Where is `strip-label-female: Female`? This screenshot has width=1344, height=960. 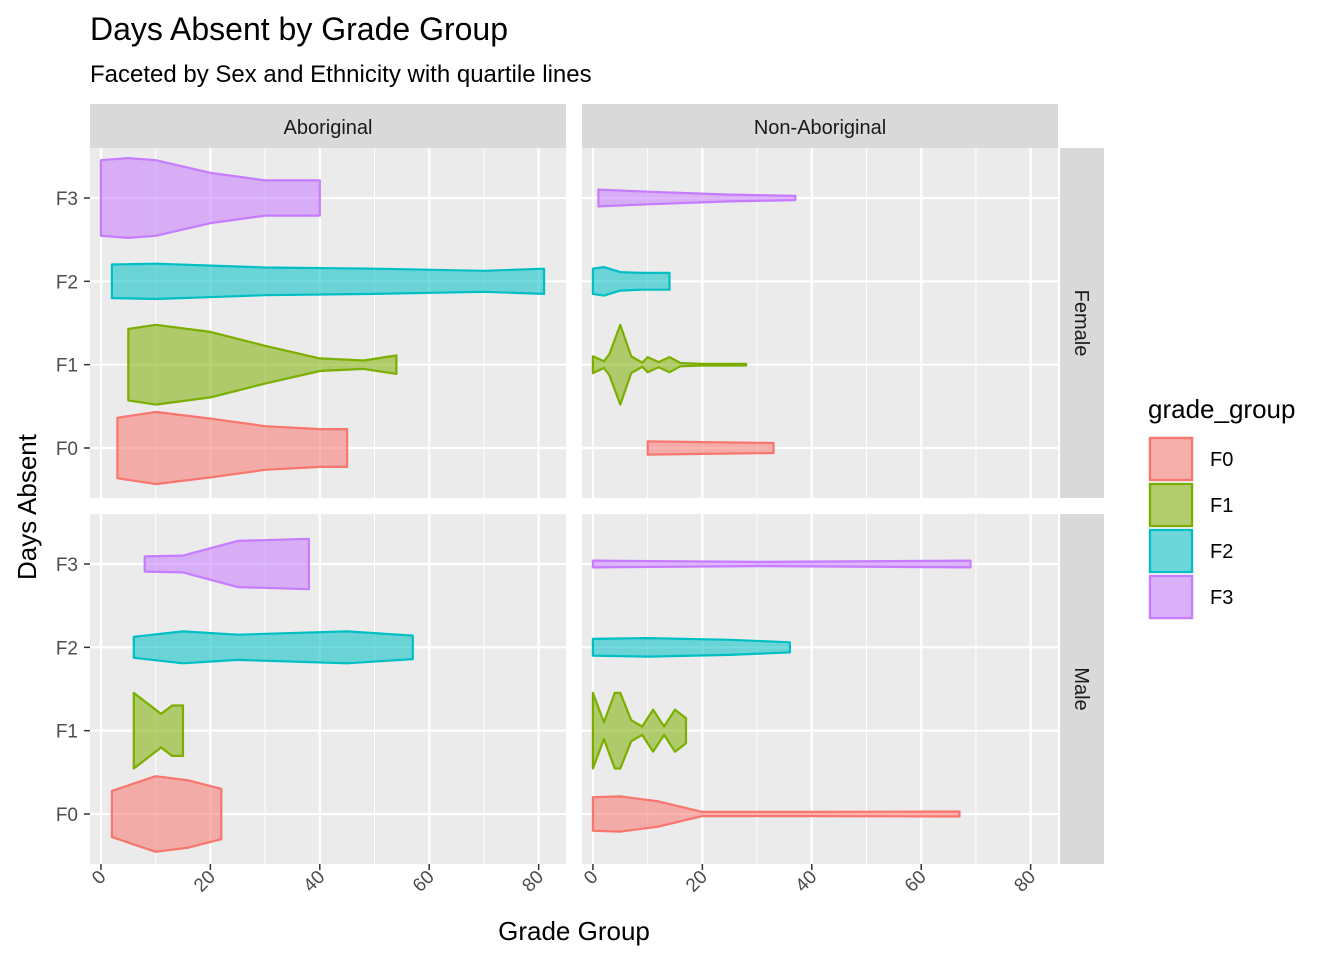 strip-label-female: Female is located at coordinates (1081, 323).